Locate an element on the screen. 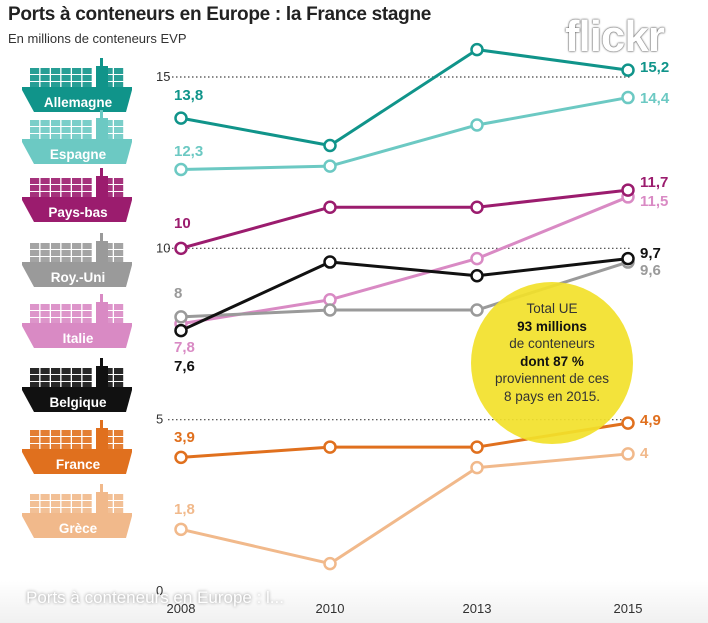  callout-line: de conteneurs is located at coordinates (552, 343).